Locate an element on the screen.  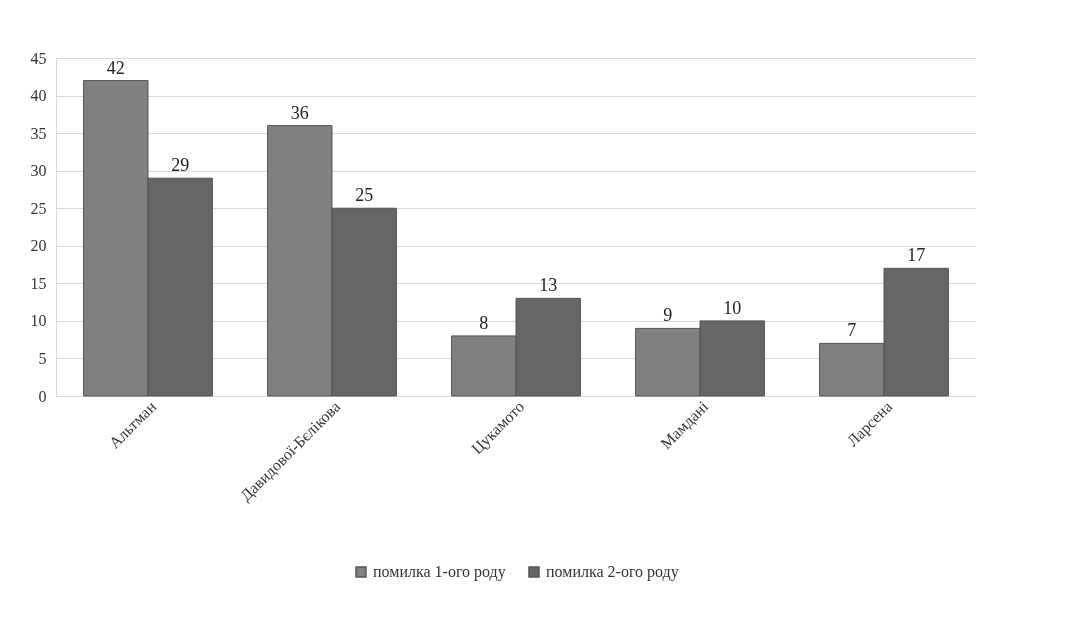
data-label: 7 is located at coordinates (852, 330).